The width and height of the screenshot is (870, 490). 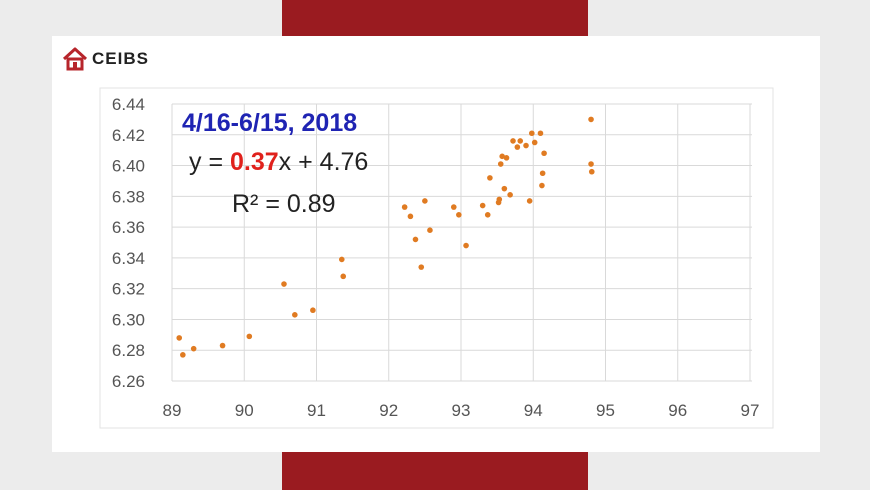 What do you see at coordinates (269, 123) in the screenshot?
I see `chart-title: 4/16-6/15, 2018` at bounding box center [269, 123].